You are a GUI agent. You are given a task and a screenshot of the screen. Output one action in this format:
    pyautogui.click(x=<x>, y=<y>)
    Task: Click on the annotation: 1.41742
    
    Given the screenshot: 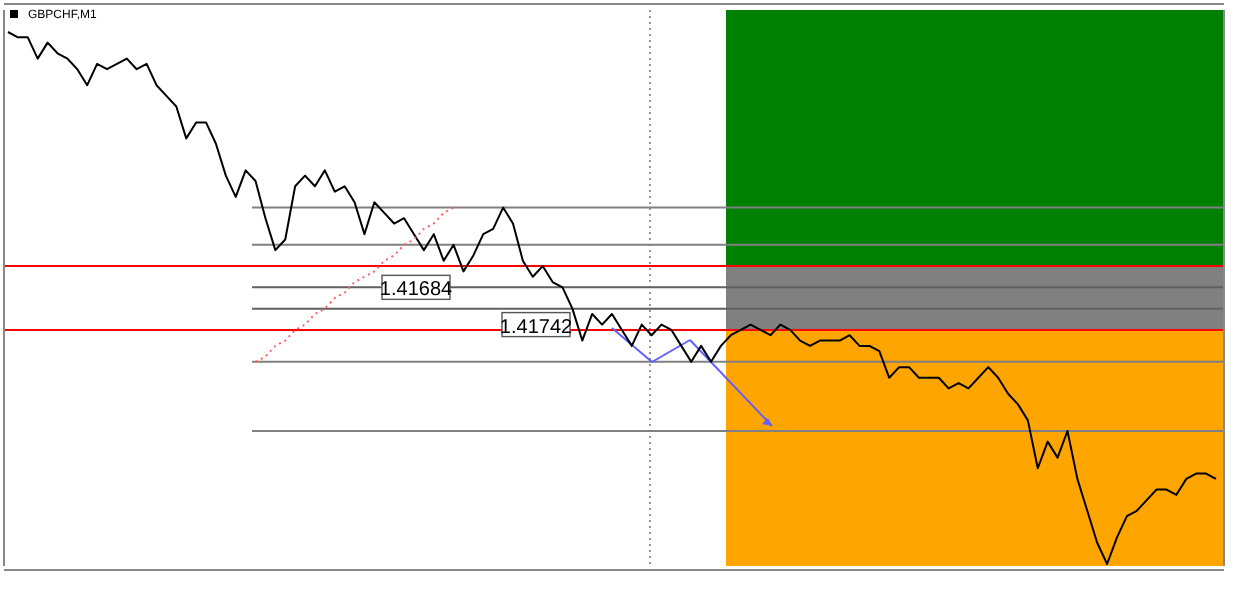 What is the action you would take?
    pyautogui.click(x=536, y=327)
    